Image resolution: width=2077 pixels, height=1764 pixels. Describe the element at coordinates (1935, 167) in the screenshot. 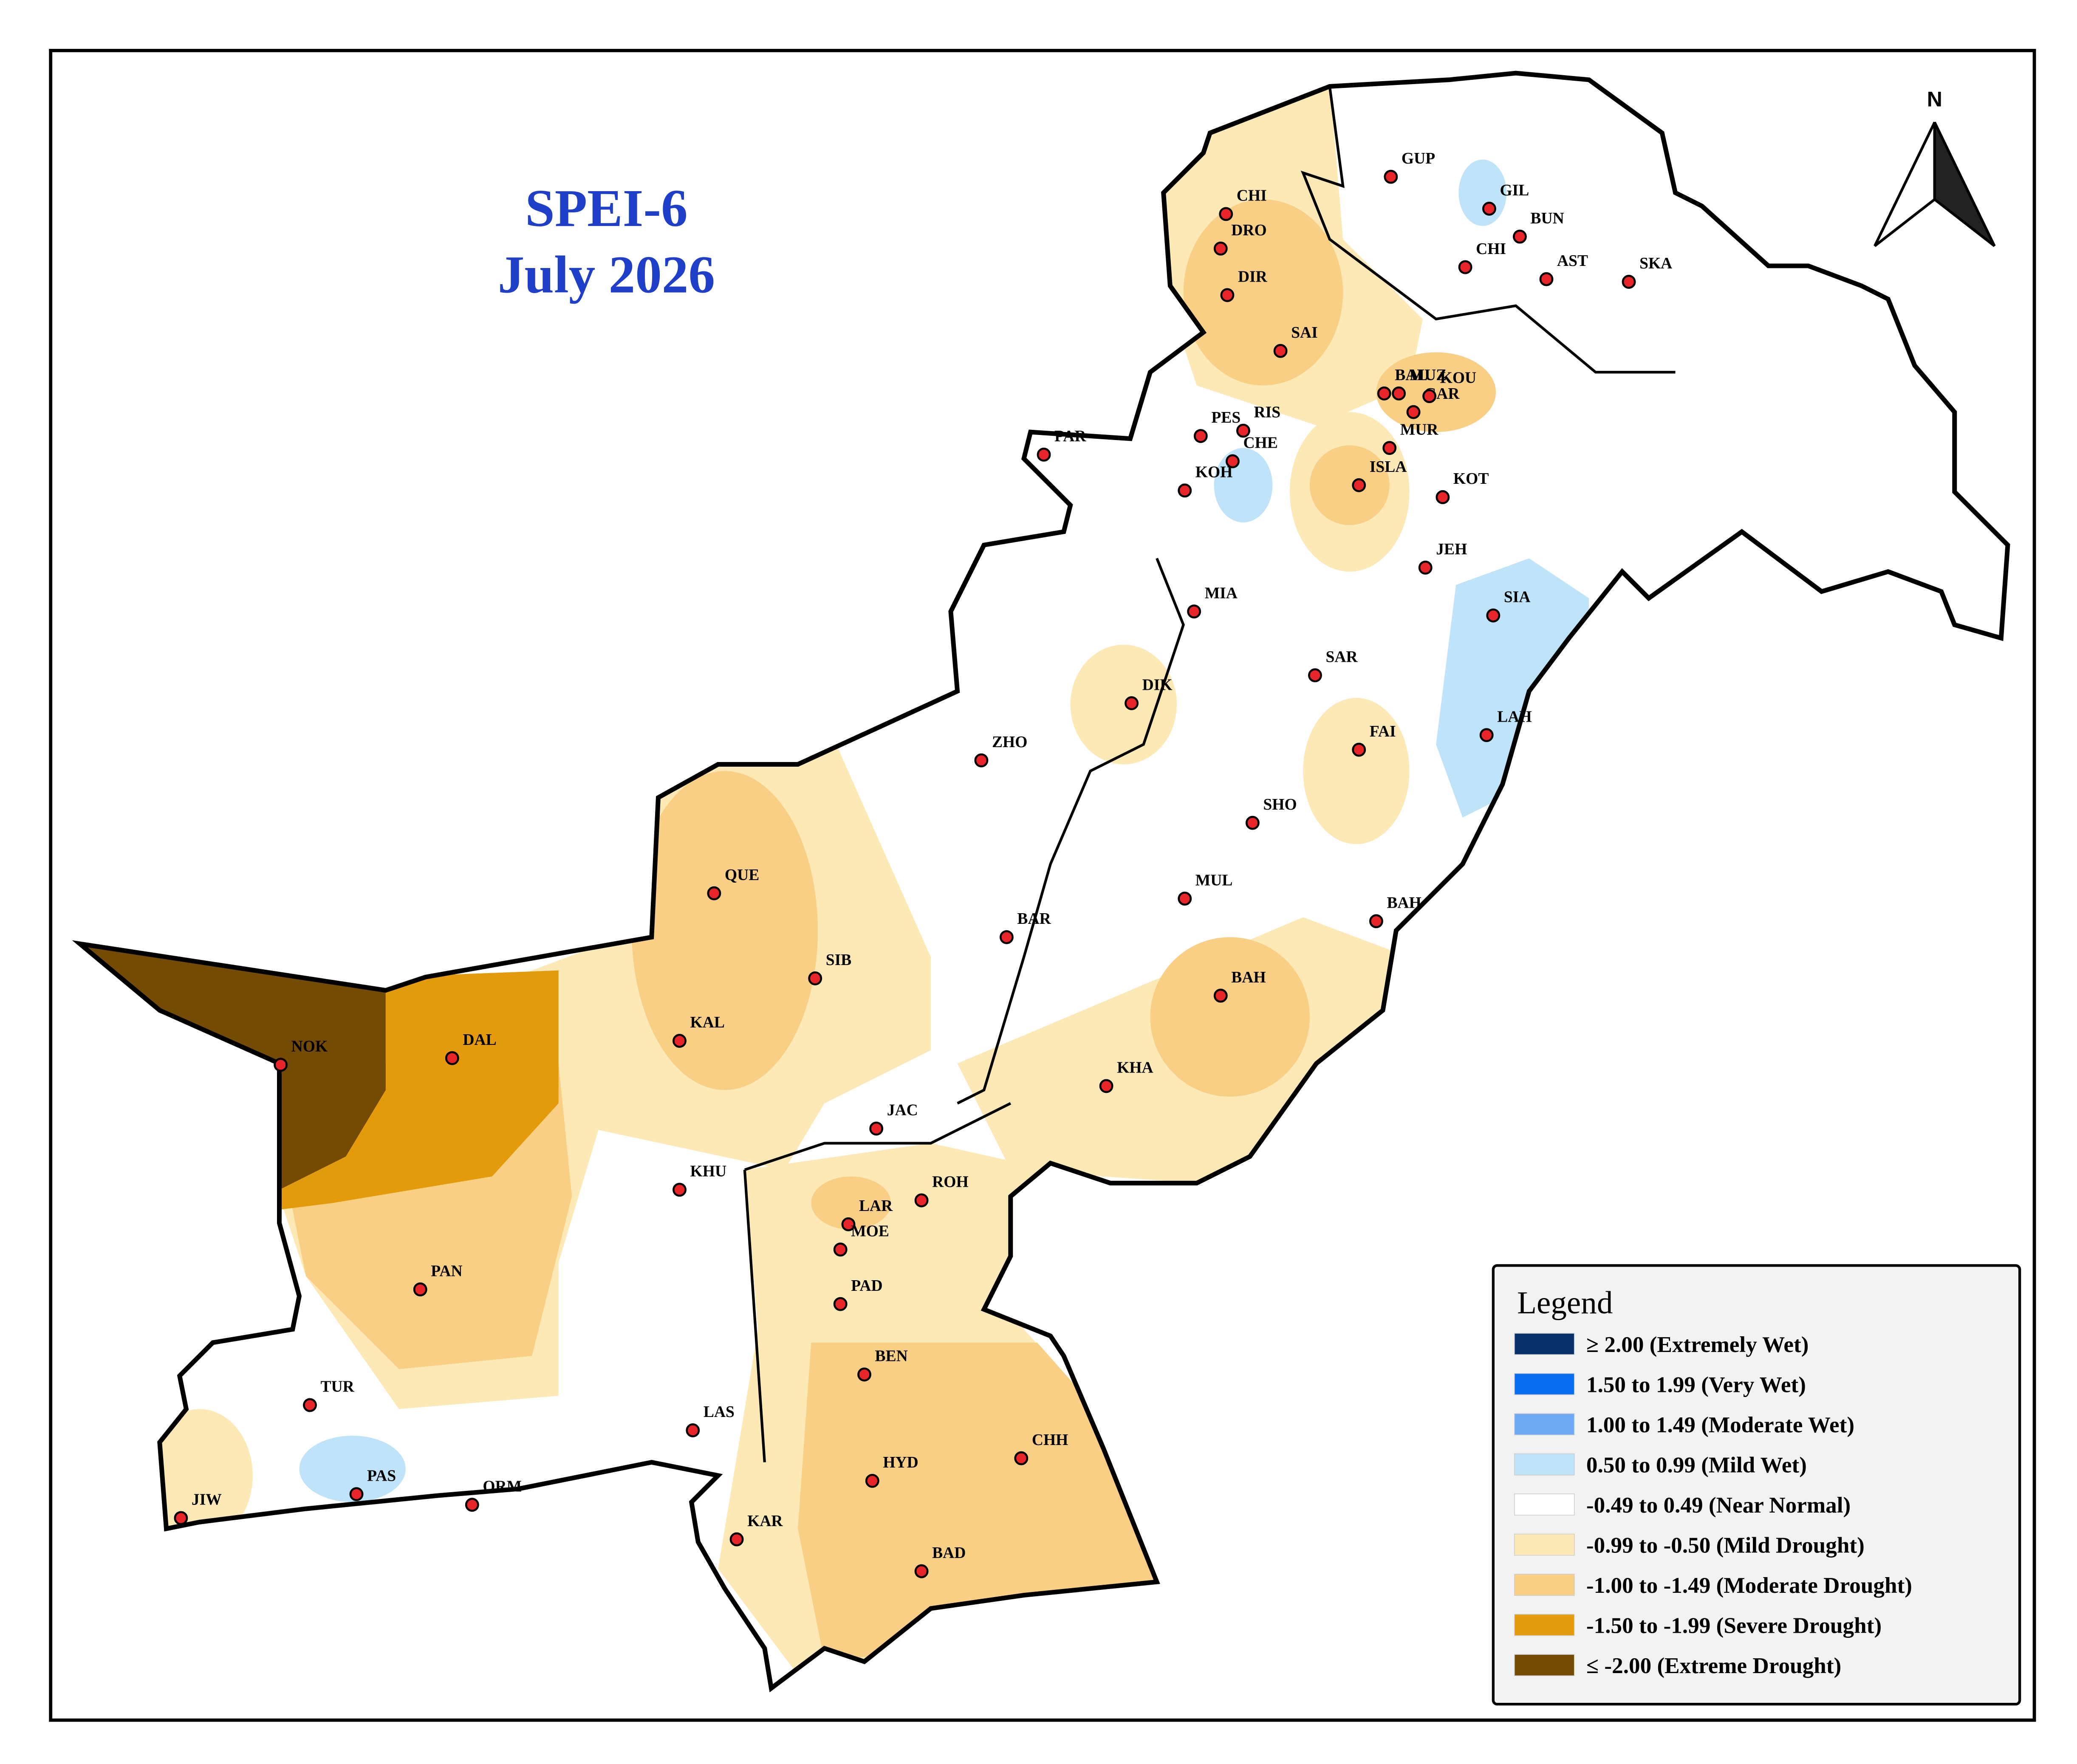

I see `north-arrow: N` at that location.